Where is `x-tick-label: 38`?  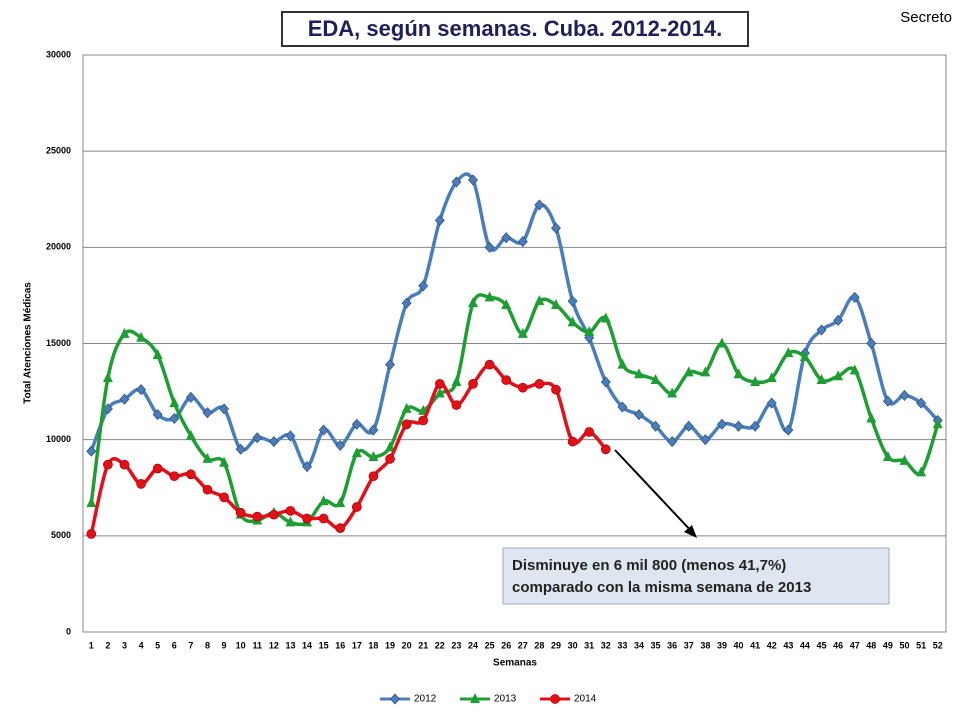 x-tick-label: 38 is located at coordinates (705, 645).